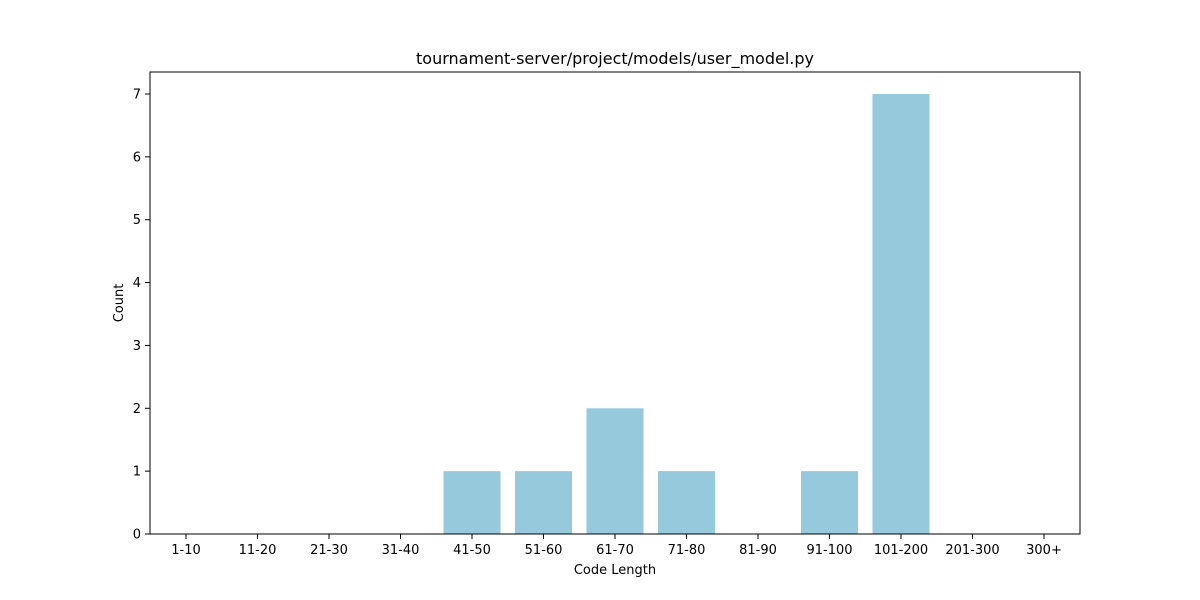 This screenshot has width=1200, height=600. What do you see at coordinates (544, 550) in the screenshot?
I see `x-tick-label: 51-60` at bounding box center [544, 550].